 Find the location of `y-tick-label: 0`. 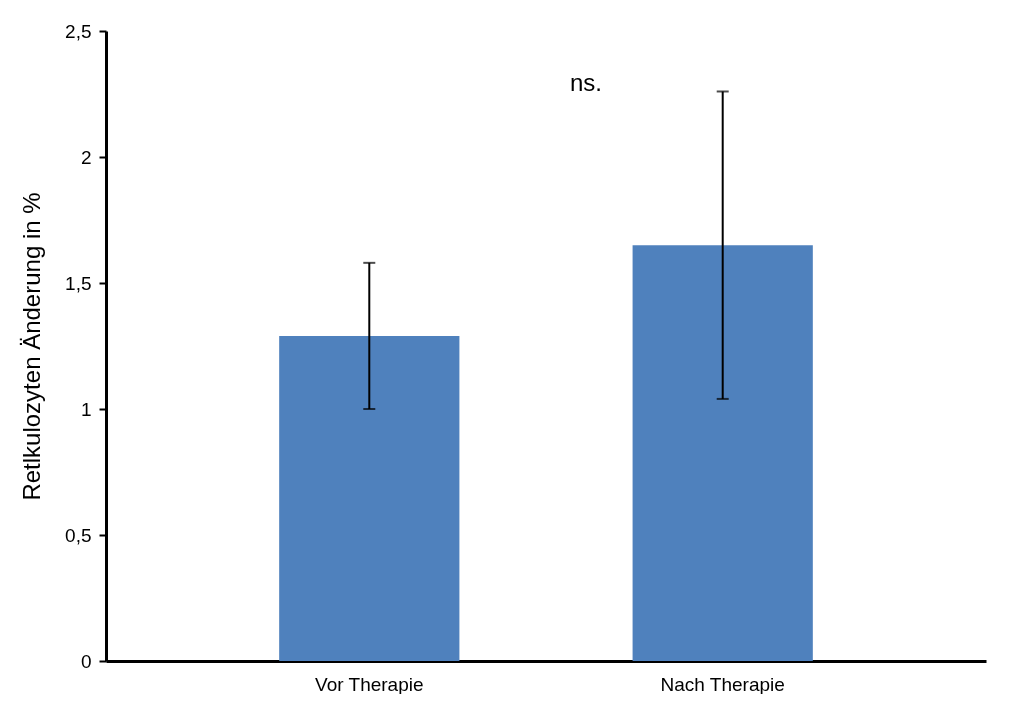

y-tick-label: 0 is located at coordinates (86, 661).